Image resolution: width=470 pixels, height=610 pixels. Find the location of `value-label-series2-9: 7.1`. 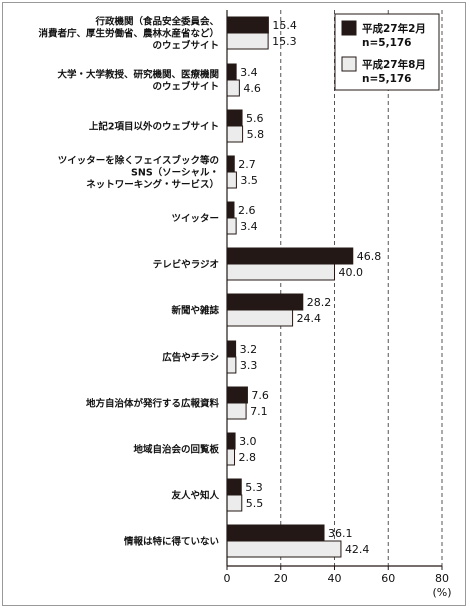

value-label-series2-9: 7.1 is located at coordinates (258, 411).